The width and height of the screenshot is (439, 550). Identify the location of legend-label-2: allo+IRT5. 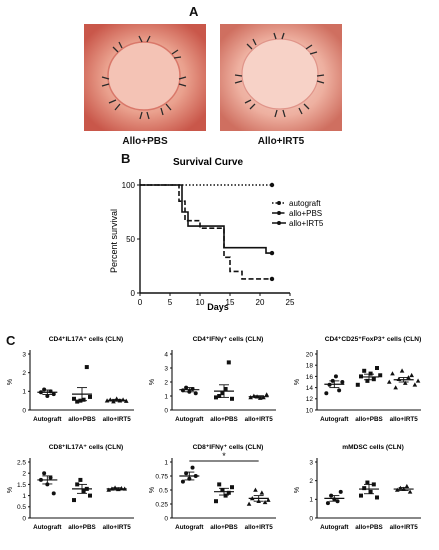
(306, 223).